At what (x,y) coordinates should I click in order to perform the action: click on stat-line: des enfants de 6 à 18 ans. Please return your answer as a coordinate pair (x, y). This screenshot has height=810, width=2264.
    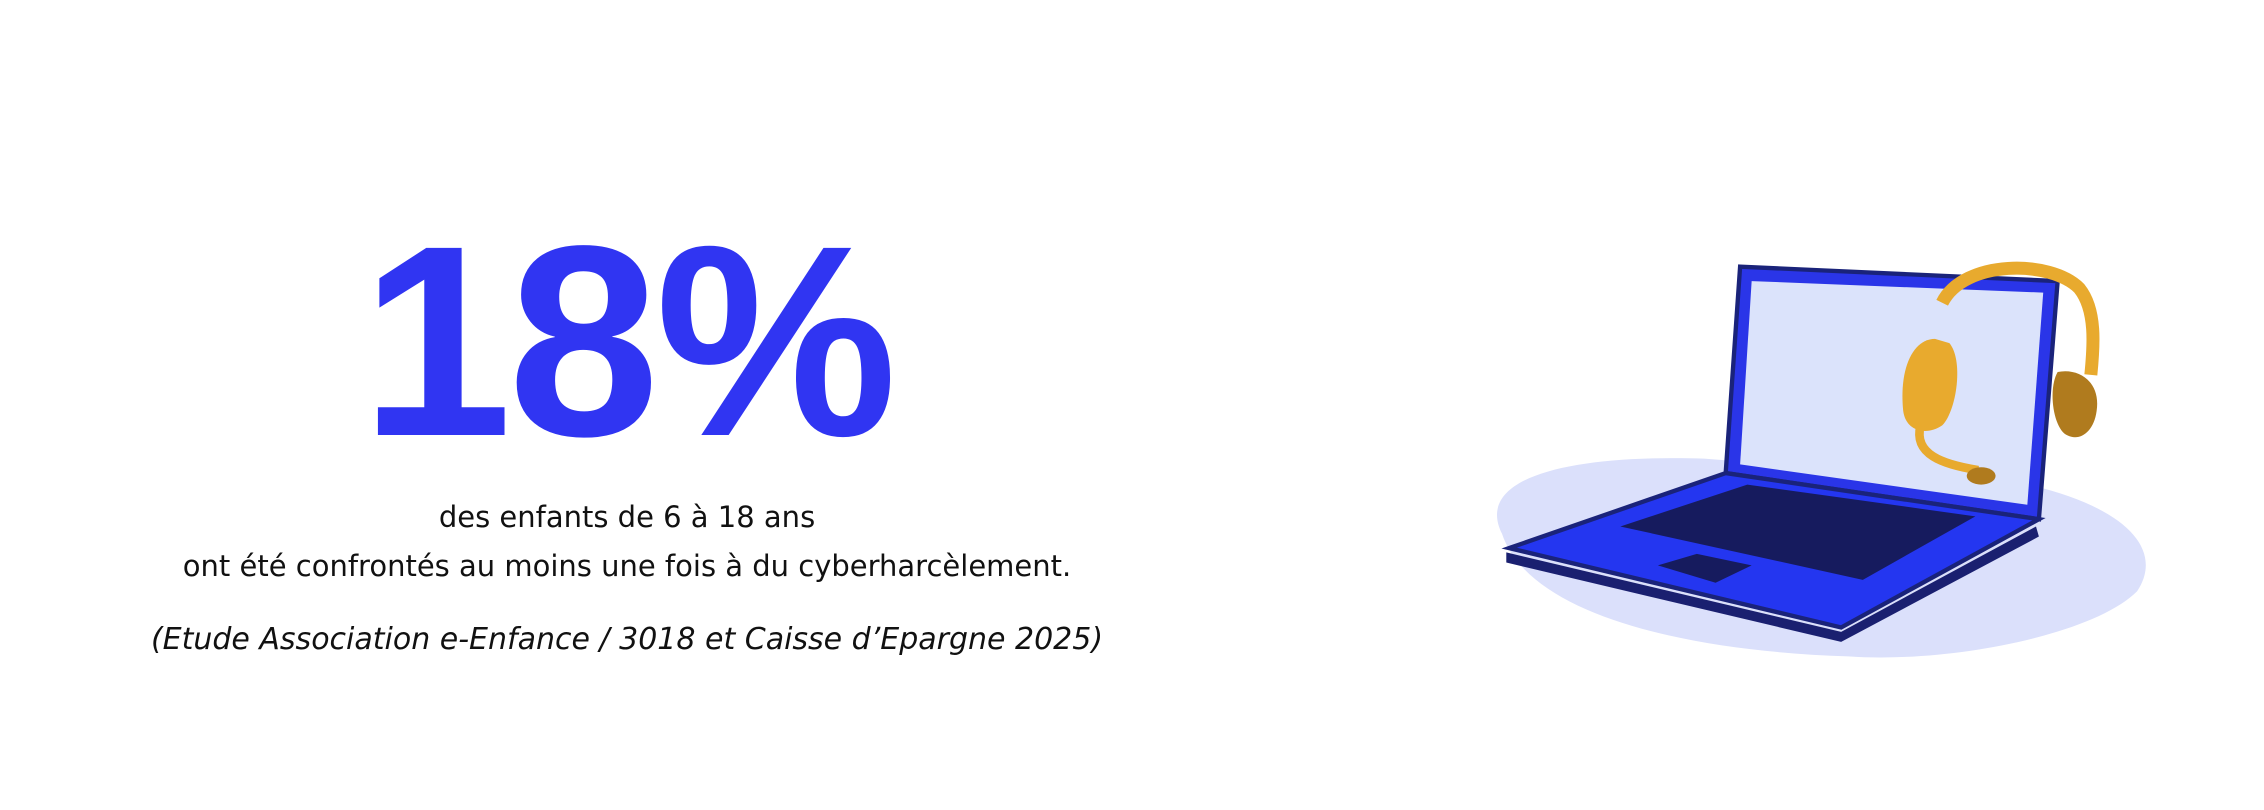
    Looking at the image, I should click on (627, 517).